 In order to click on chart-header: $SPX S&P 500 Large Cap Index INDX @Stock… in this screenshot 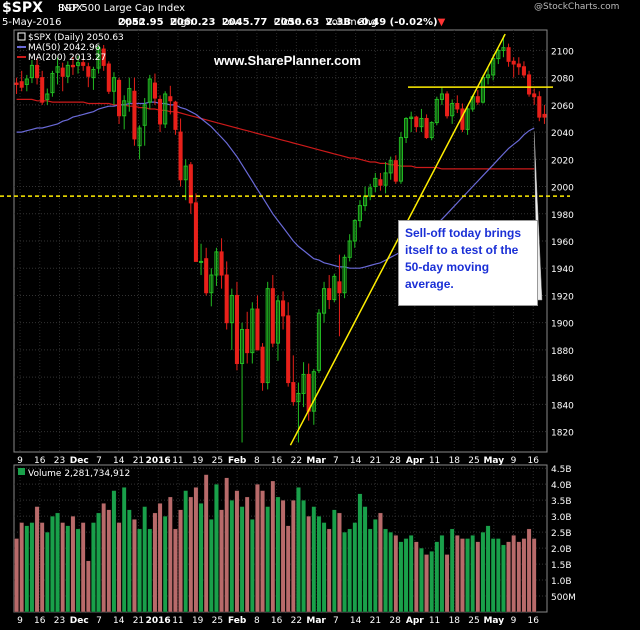, I will do `click(320, 15)`.